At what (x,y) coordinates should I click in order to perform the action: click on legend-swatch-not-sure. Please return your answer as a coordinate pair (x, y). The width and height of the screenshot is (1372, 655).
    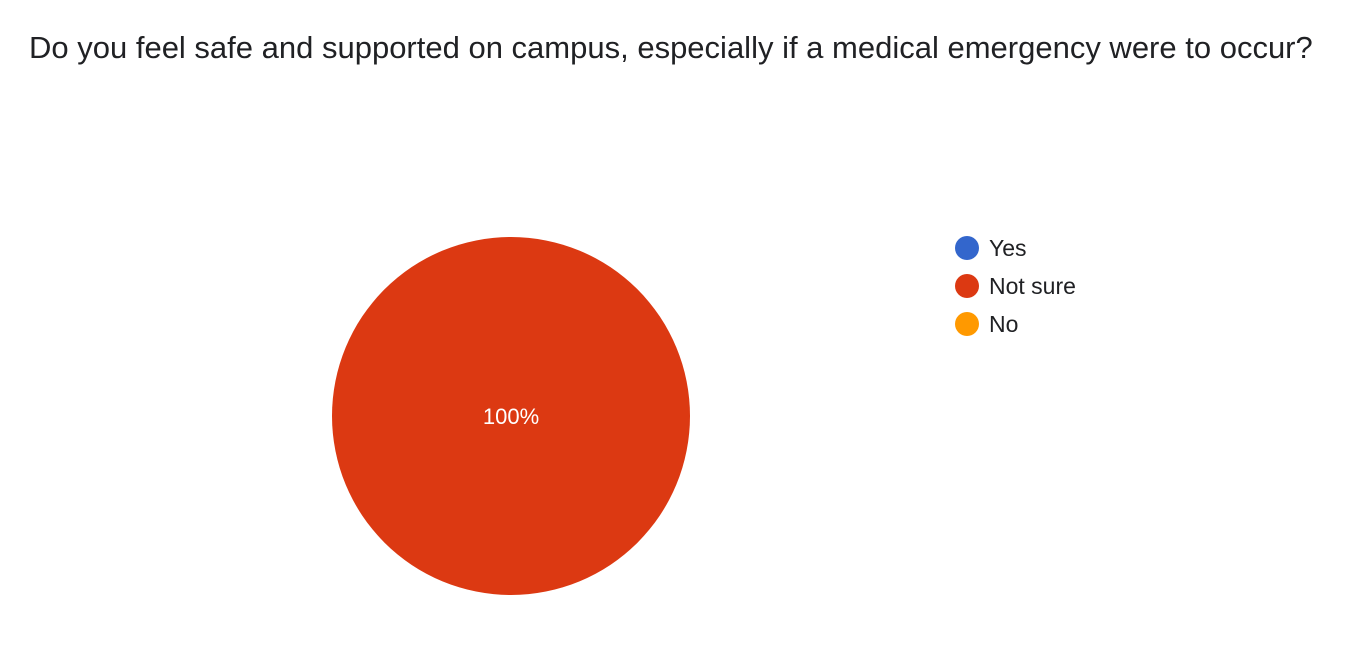
    Looking at the image, I should click on (967, 286).